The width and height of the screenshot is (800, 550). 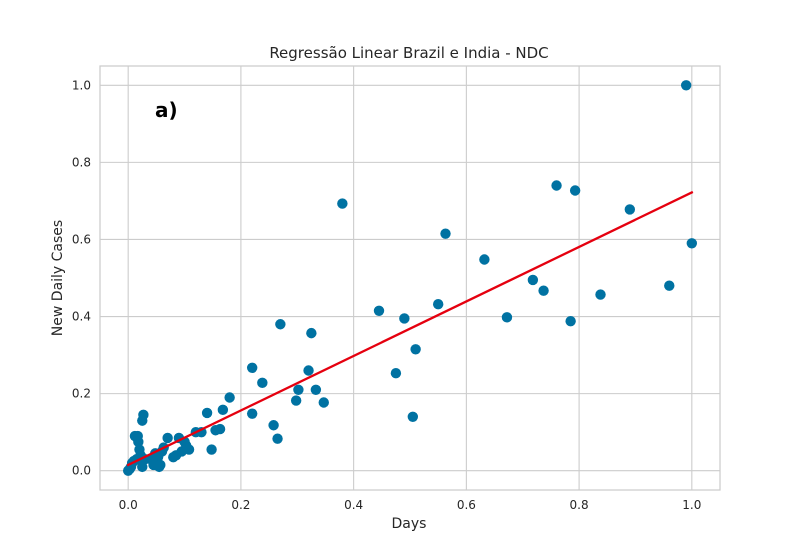 I want to click on x-tick-labels: 0.0 0.2 0.4 0.6 0.8 1.0, so click(x=410, y=505).